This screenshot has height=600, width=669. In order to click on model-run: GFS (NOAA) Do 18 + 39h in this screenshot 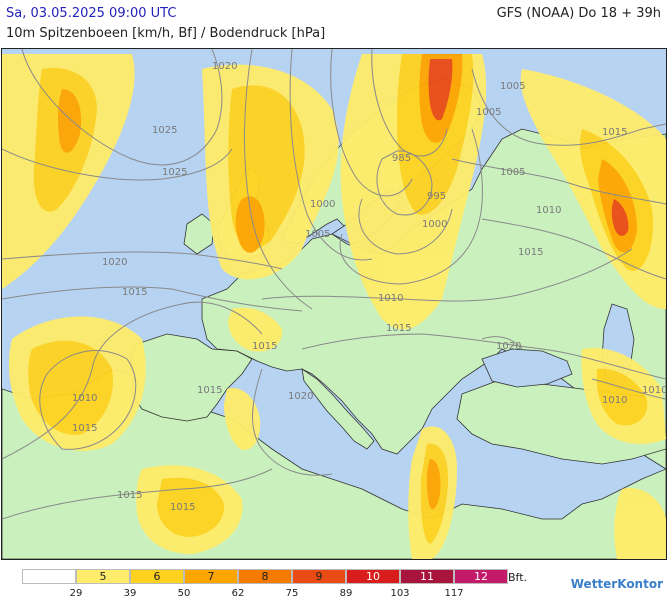, I will do `click(578, 13)`.